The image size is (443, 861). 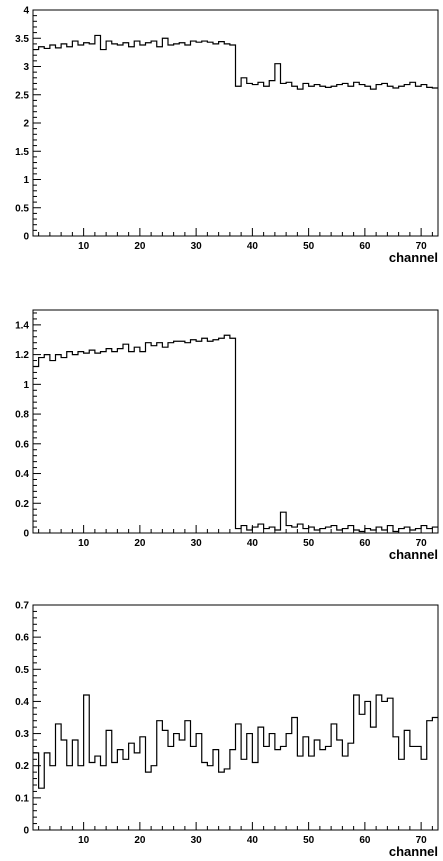 I want to click on y-tick-label: 2, so click(x=26, y=124).